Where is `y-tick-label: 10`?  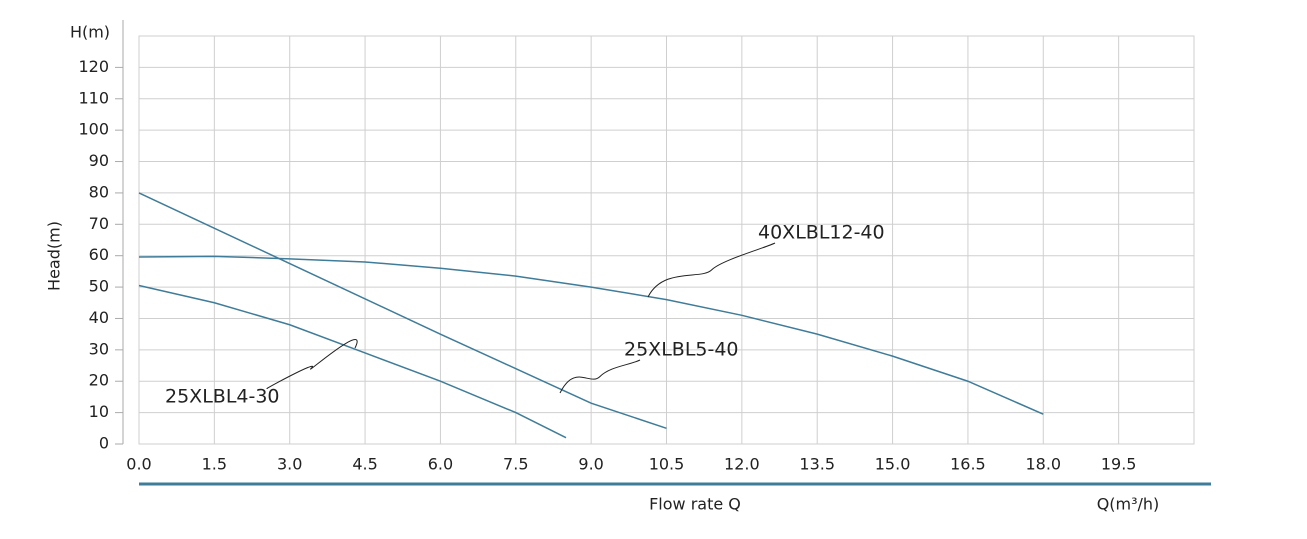
y-tick-label: 10 is located at coordinates (99, 411).